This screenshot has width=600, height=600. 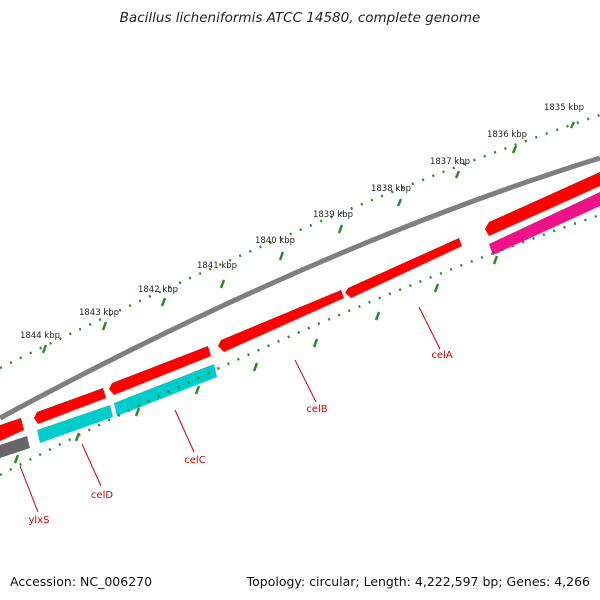 What do you see at coordinates (39, 520) in the screenshot?
I see `gene-label-ylxS: ylxS` at bounding box center [39, 520].